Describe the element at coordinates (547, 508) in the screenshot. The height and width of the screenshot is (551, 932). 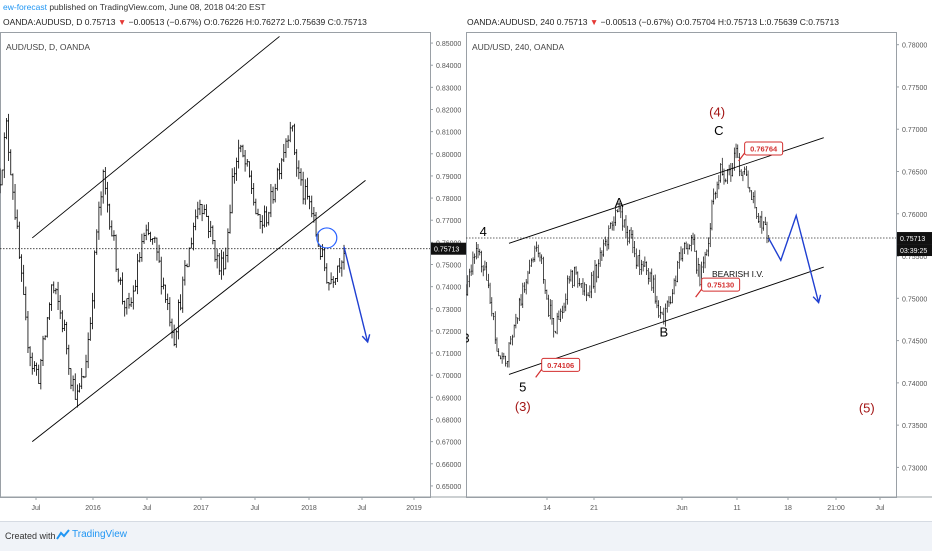
I see `x-tick-label: 14` at that location.